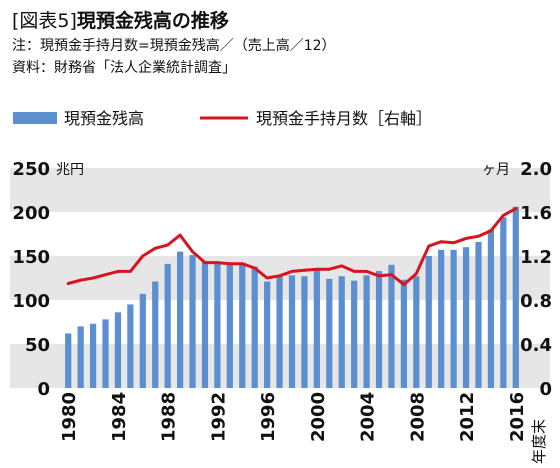  What do you see at coordinates (536, 345) in the screenshot?
I see `right-tick-label: 0.4` at bounding box center [536, 345].